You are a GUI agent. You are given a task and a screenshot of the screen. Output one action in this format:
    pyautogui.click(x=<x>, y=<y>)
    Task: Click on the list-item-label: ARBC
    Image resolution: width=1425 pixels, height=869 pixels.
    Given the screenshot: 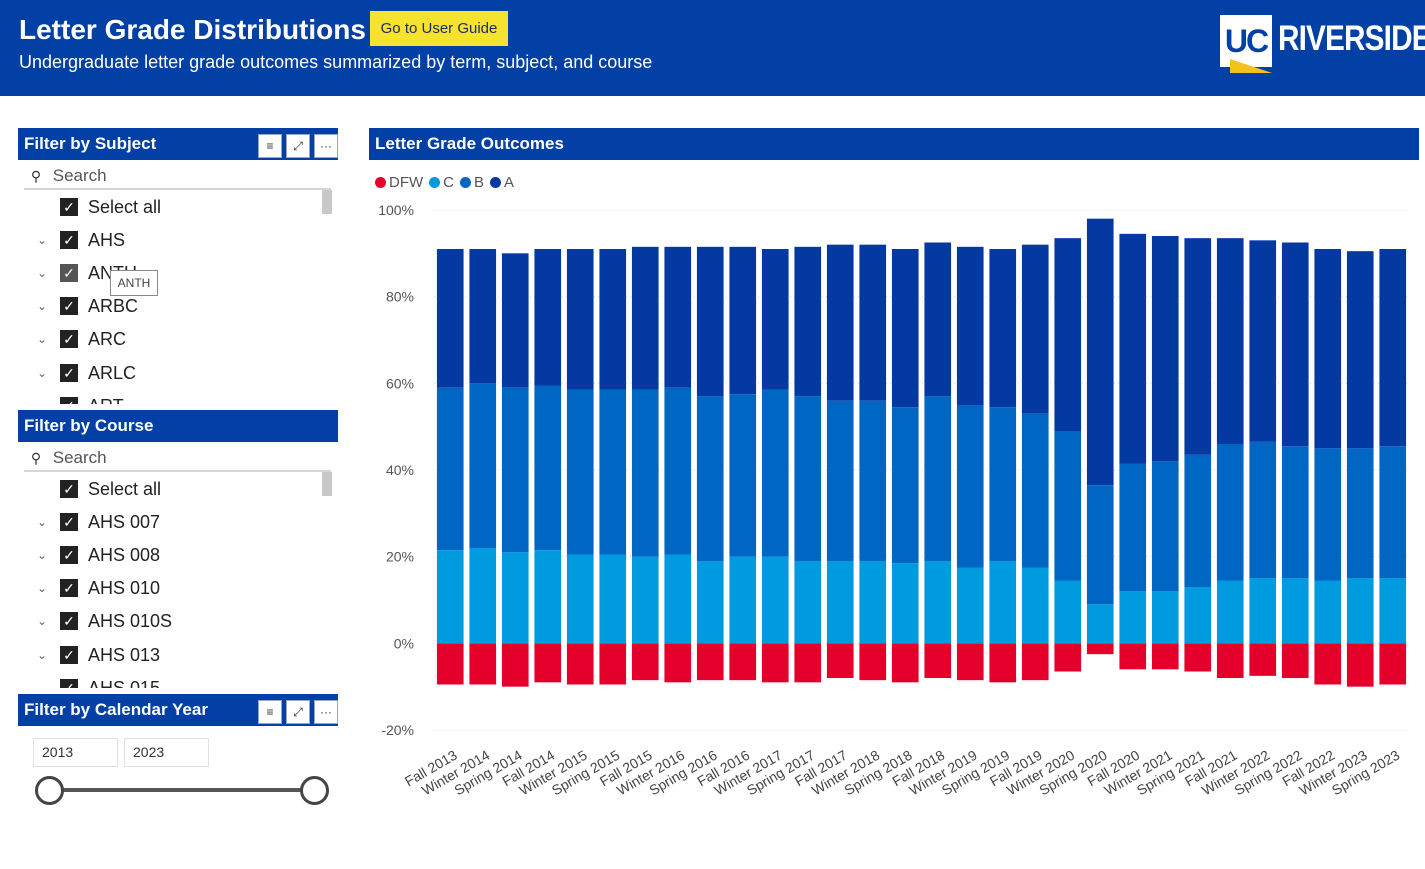 What is the action you would take?
    pyautogui.click(x=113, y=306)
    